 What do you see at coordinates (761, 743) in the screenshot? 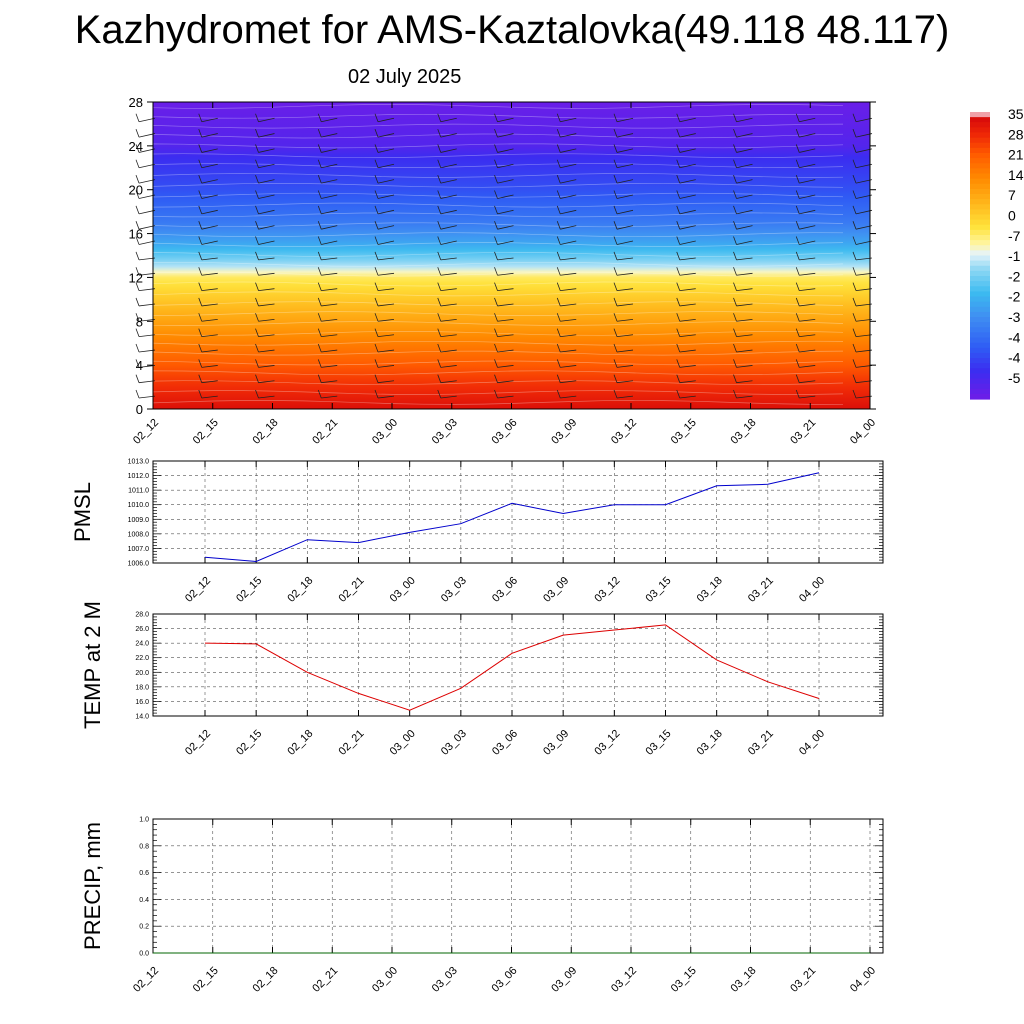
I see `x-tick-label: 03_21` at bounding box center [761, 743].